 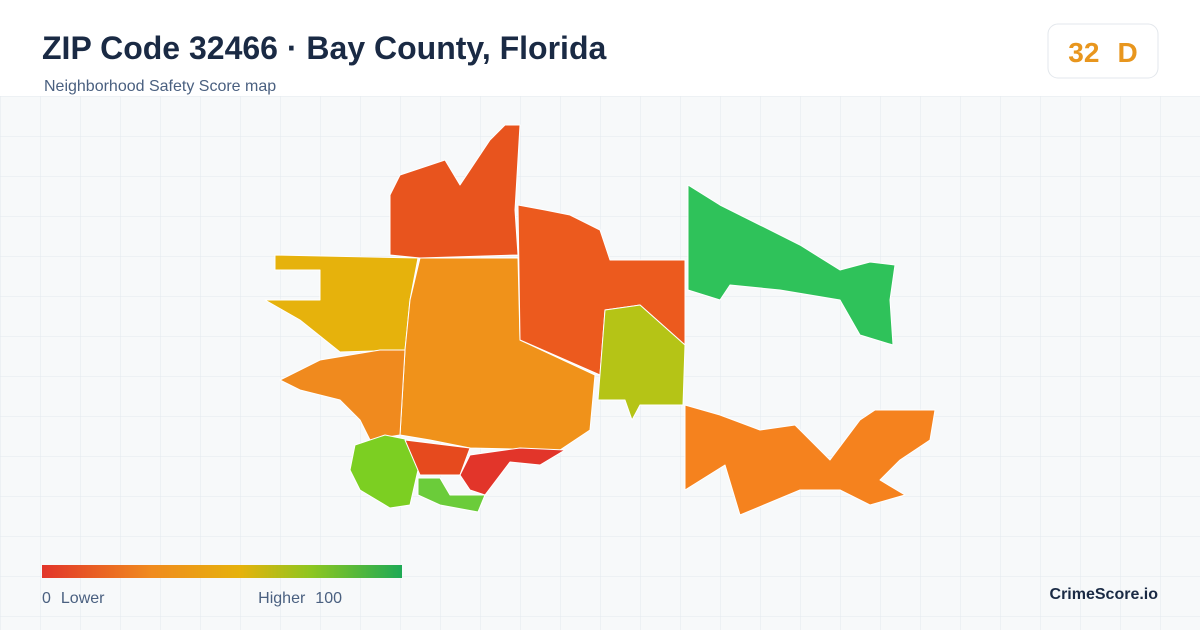 I want to click on score-box, so click(x=1103, y=51).